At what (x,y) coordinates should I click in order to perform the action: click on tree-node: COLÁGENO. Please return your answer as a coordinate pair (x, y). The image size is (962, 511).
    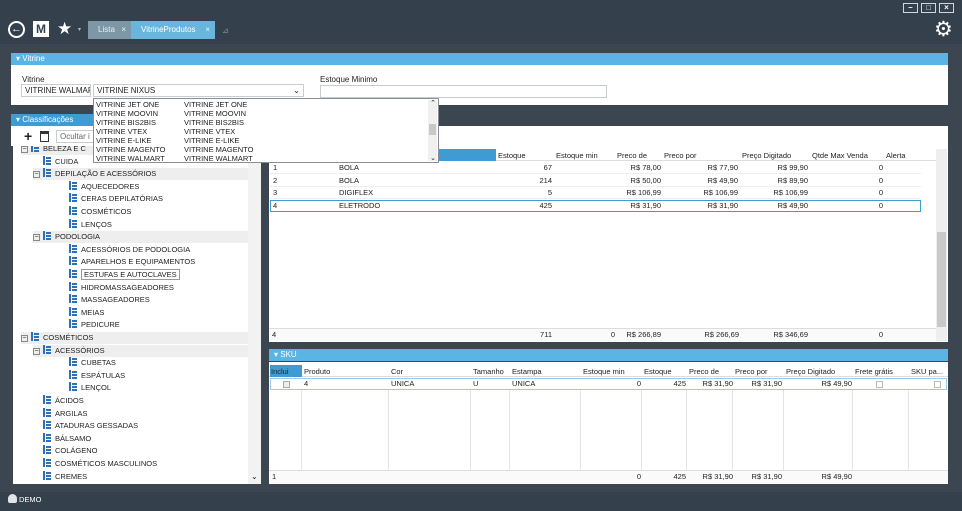
    Looking at the image, I should click on (70, 451).